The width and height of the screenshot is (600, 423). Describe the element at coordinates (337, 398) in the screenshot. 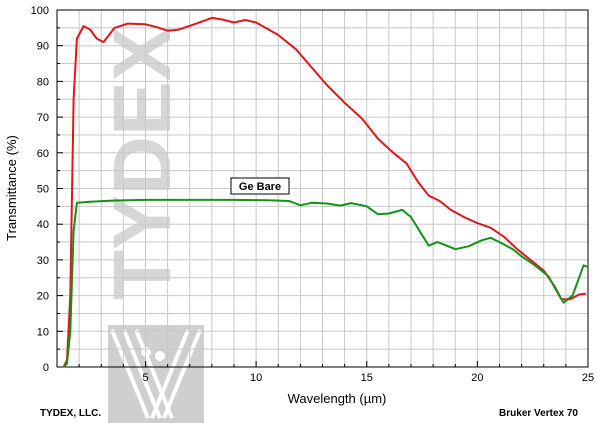

I see `x-axis-title: Wavelength (µm)` at that location.